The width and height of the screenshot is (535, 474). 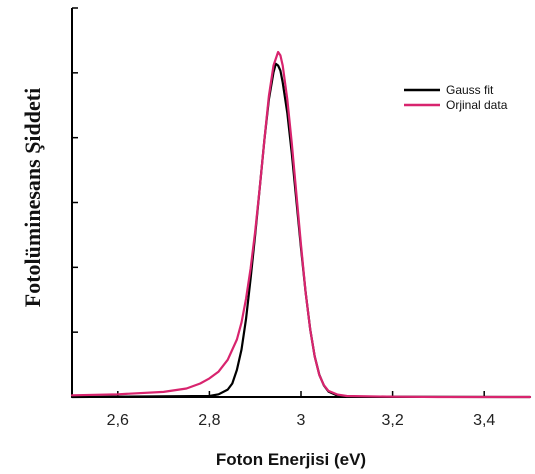 I want to click on legend-label: Gauss fit, so click(x=470, y=90).